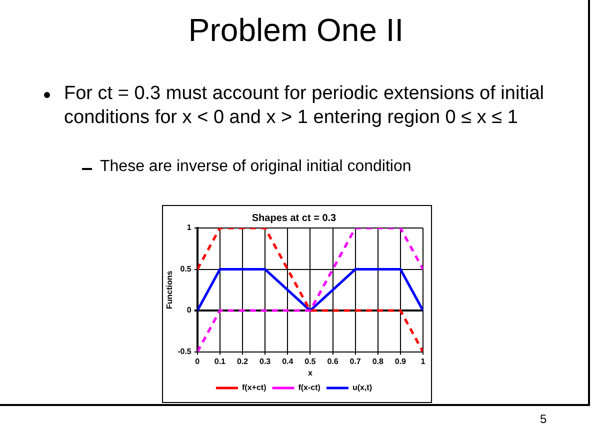  I want to click on y-tick-label: 0.5, so click(186, 269).